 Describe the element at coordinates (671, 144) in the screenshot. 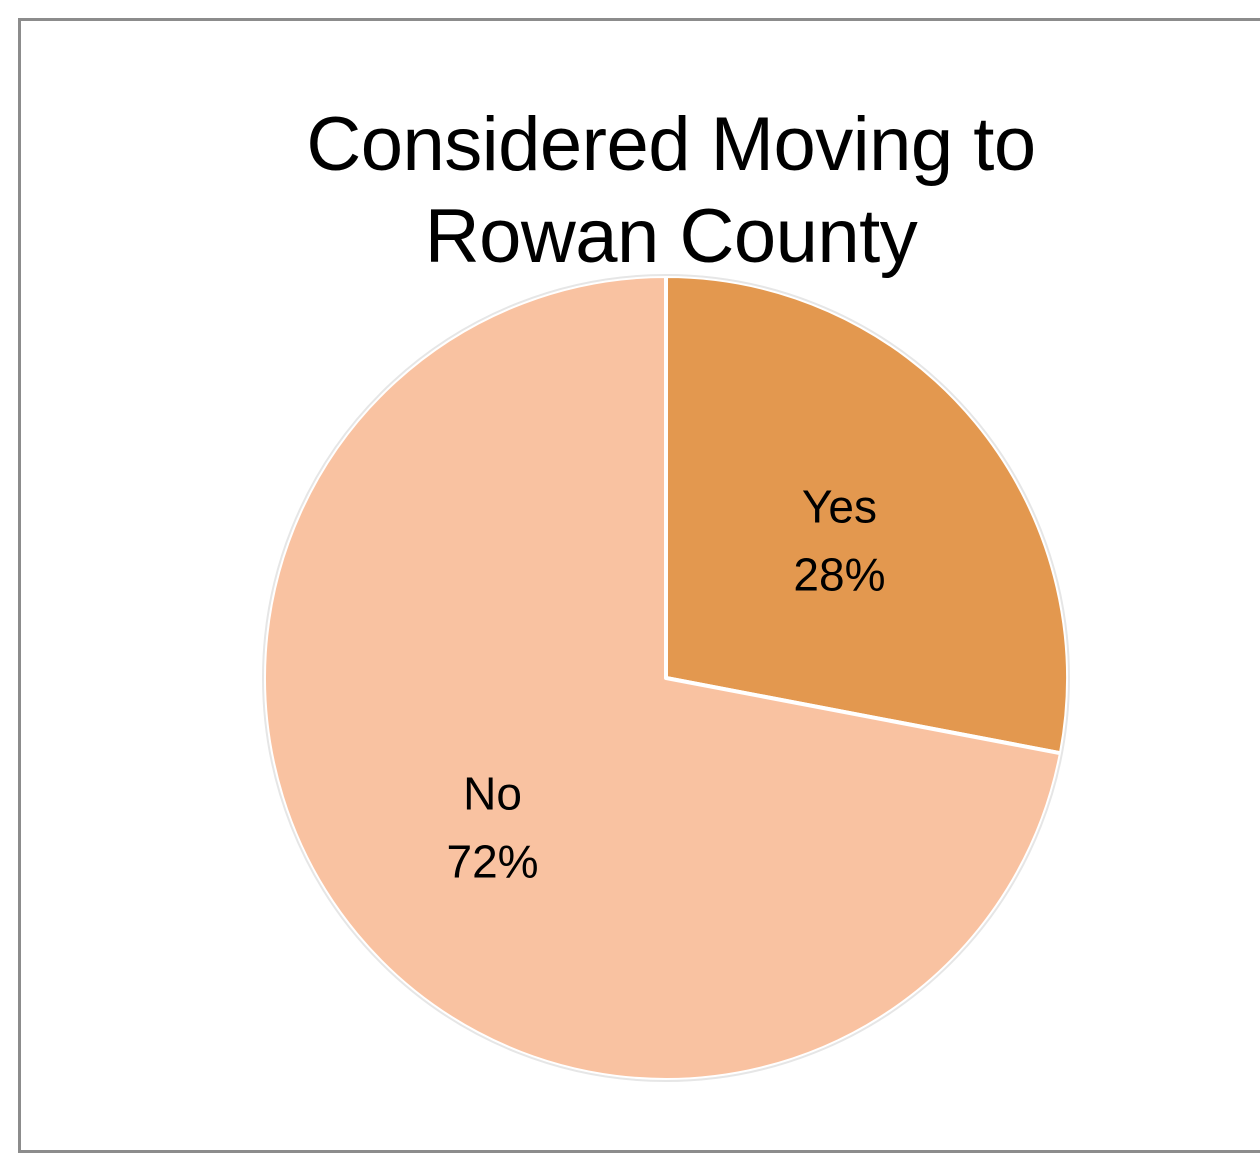

I see `chart-title-line-1: Considered Moving to` at that location.